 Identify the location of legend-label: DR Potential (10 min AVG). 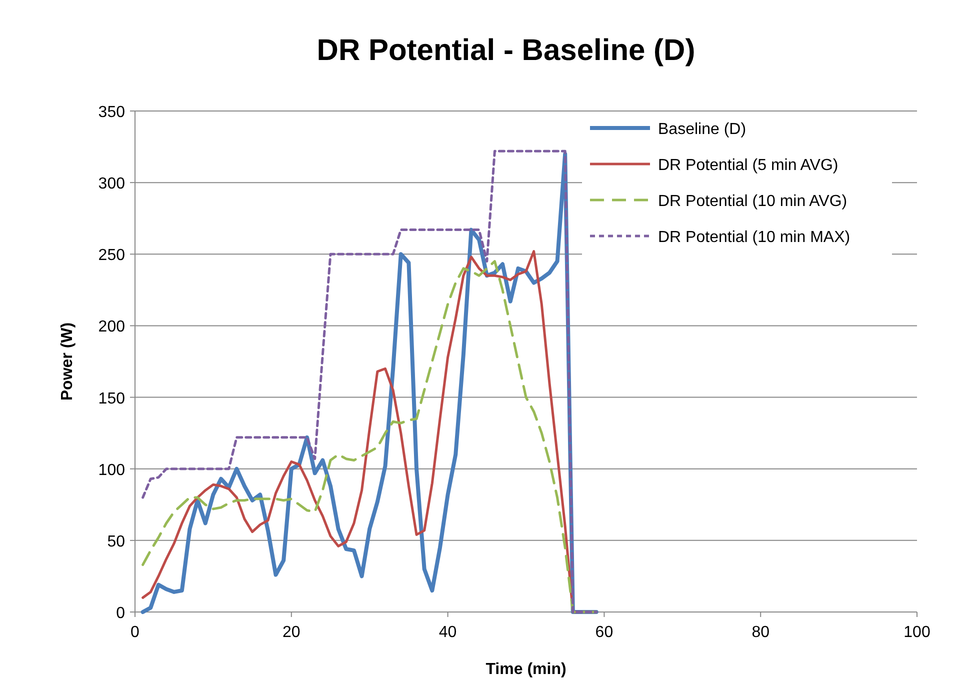
(753, 201).